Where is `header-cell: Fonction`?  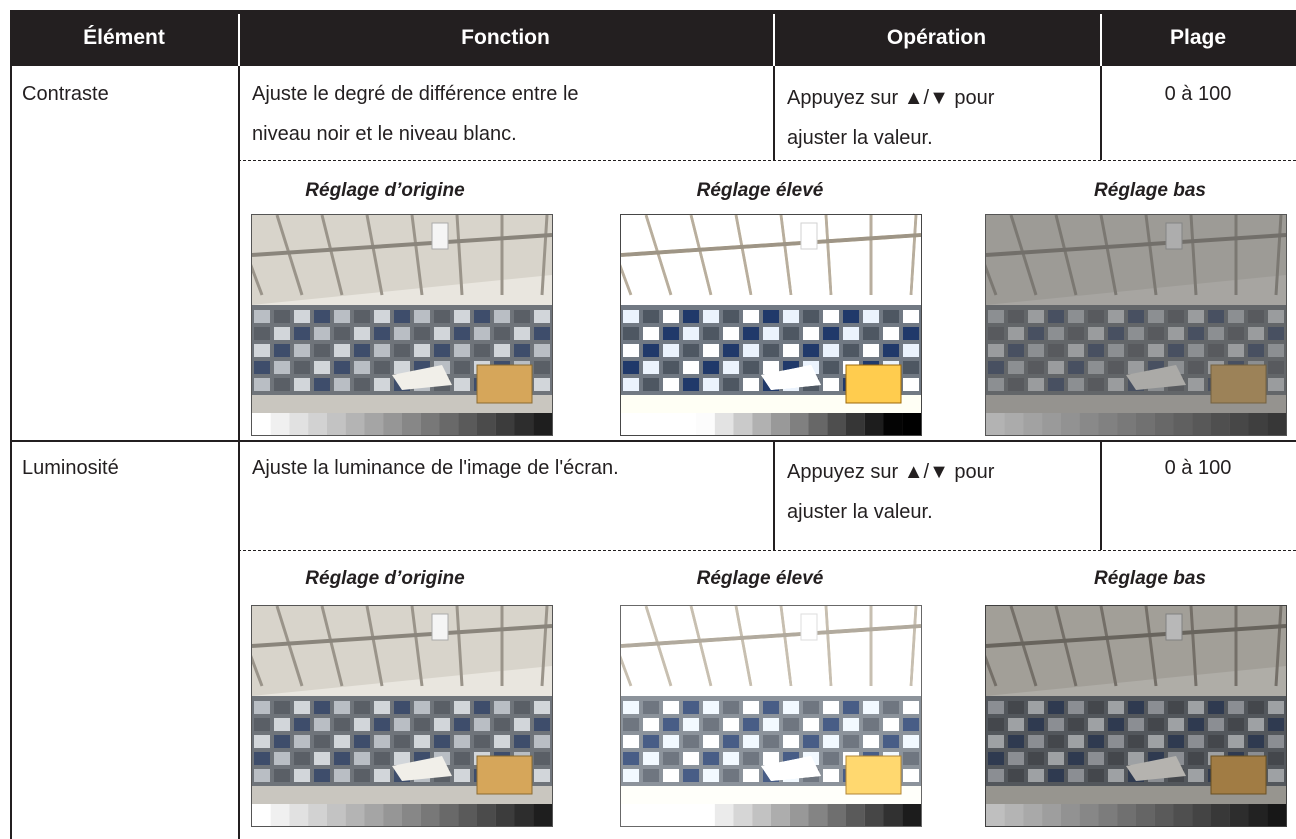 header-cell: Fonction is located at coordinates (505, 37).